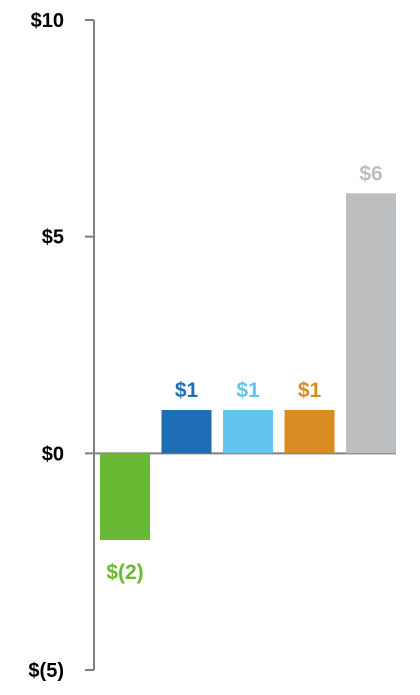 The height and width of the screenshot is (695, 420). What do you see at coordinates (46, 671) in the screenshot?
I see `y-tick-label: $(5)` at bounding box center [46, 671].